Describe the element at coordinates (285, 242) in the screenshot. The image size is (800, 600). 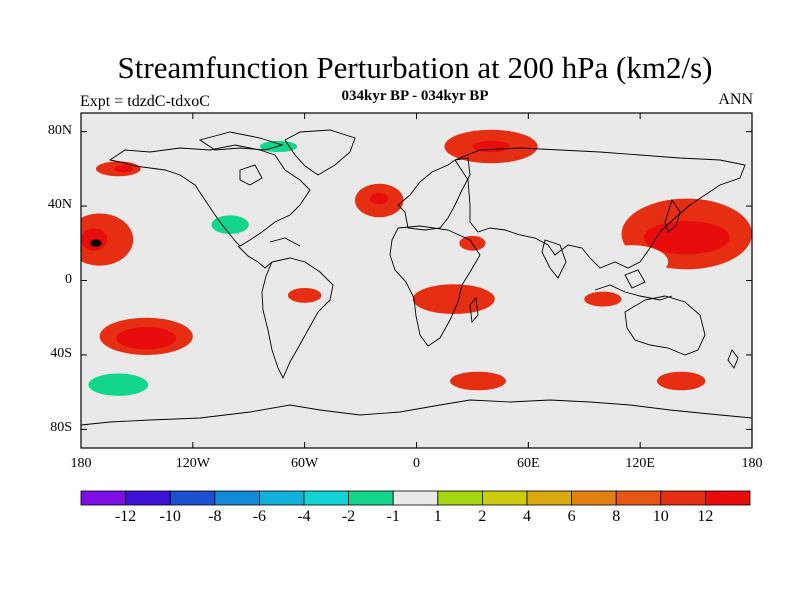
I see `coastline-caribbean` at that location.